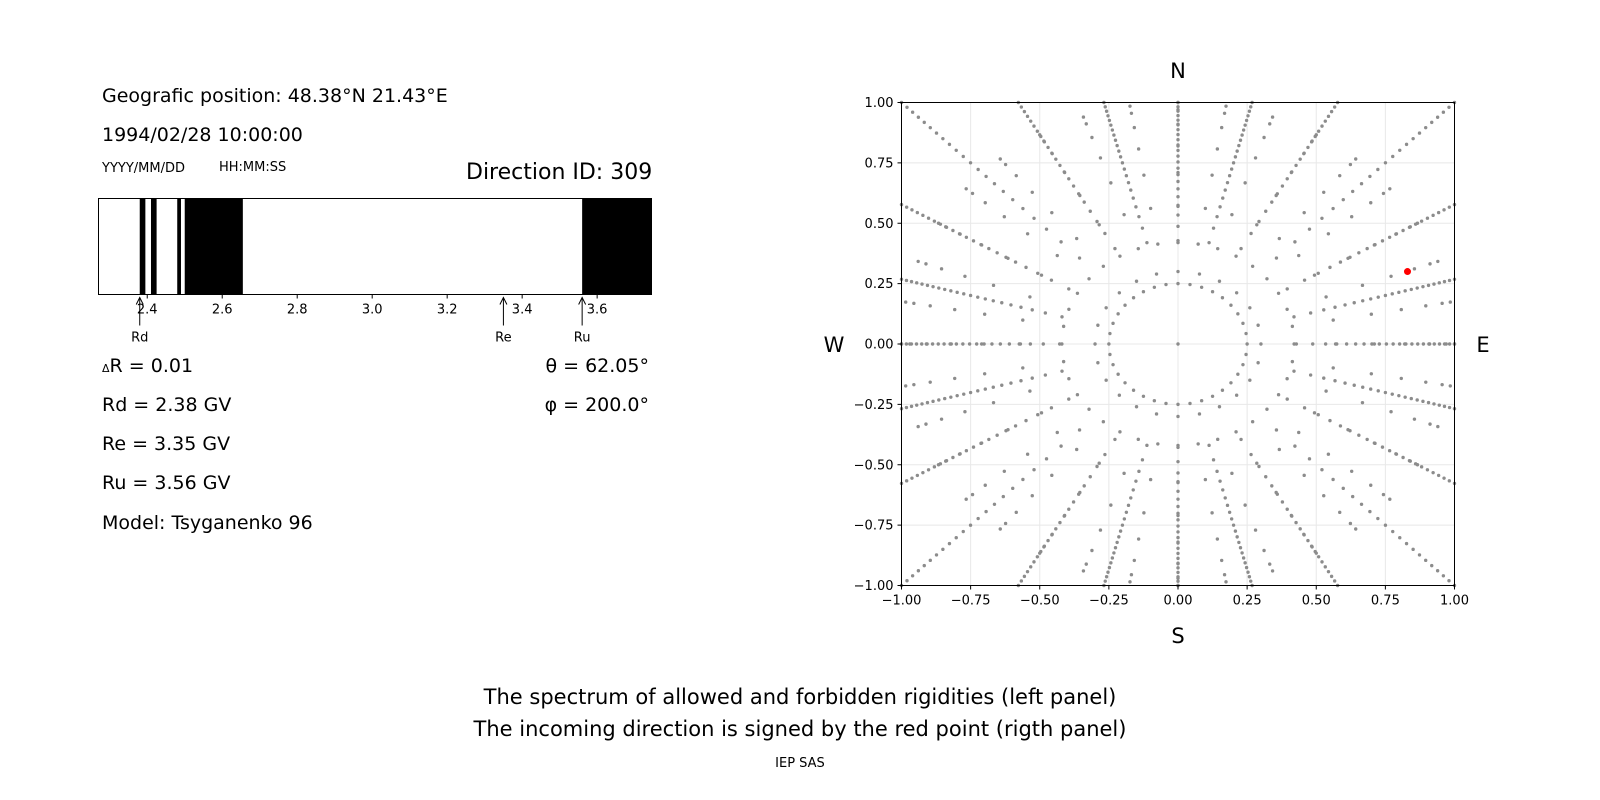  Describe the element at coordinates (1178, 601) in the screenshot. I see `x-tick-label: 0.00` at that location.